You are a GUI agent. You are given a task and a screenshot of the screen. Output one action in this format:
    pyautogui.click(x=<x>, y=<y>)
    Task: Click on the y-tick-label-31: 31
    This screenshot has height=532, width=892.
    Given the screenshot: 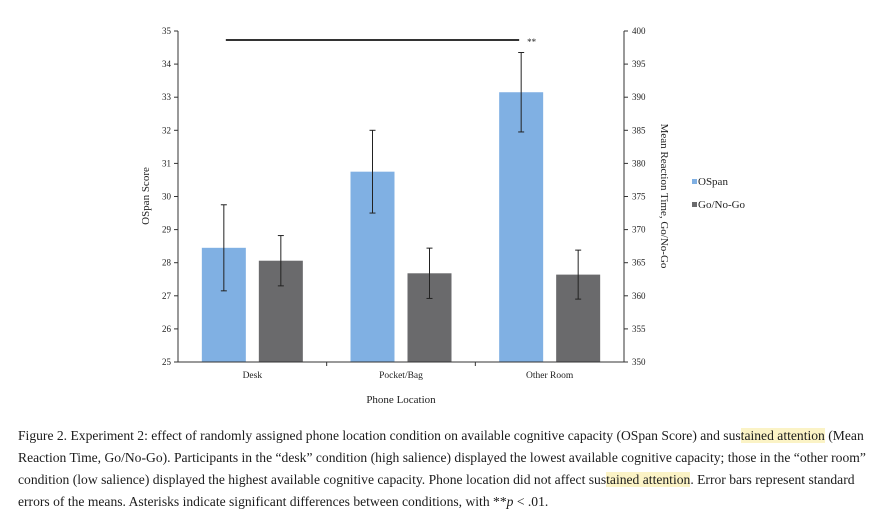 What is the action you would take?
    pyautogui.click(x=166, y=163)
    